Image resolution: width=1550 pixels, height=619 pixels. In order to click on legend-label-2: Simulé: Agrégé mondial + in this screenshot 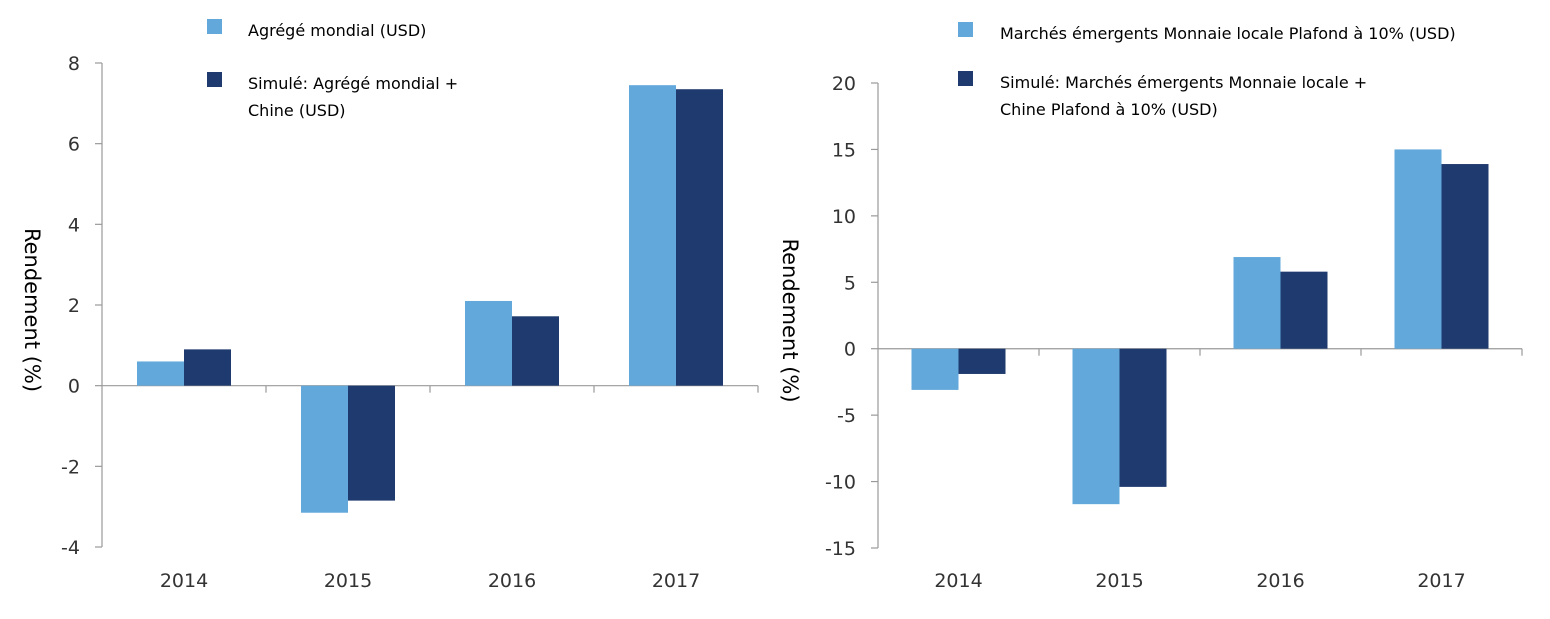, I will do `click(353, 83)`.